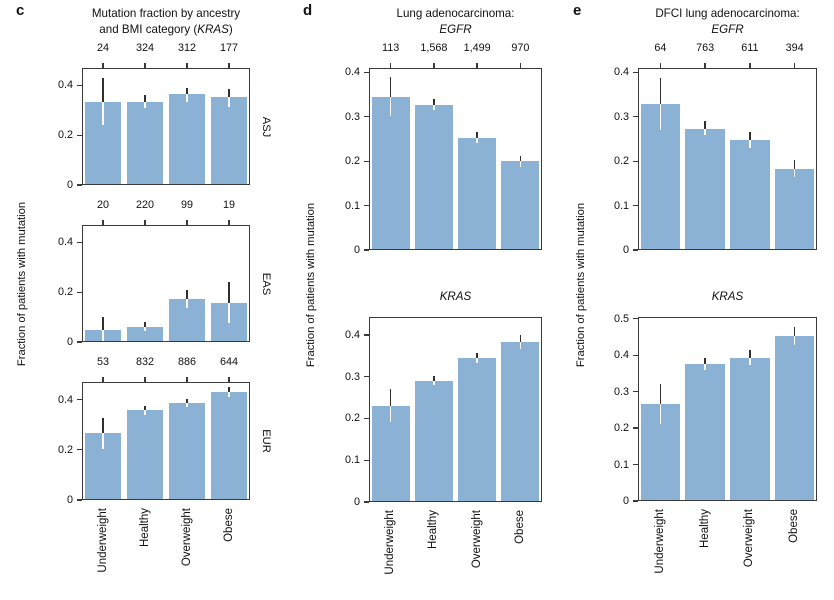 The width and height of the screenshot is (834, 600). Describe the element at coordinates (750, 48) in the screenshot. I see `sample-count: 611` at that location.